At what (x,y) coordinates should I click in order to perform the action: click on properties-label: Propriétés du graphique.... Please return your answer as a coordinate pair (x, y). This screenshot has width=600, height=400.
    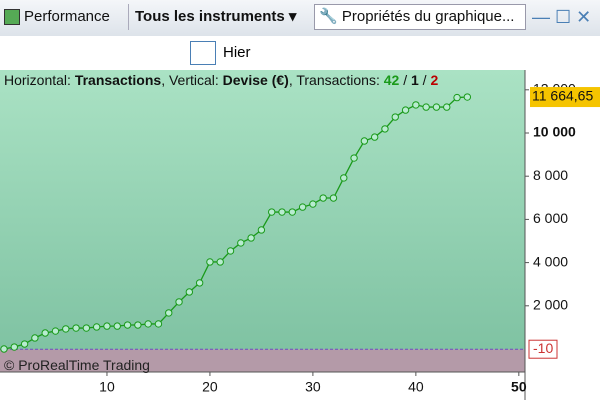
    Looking at the image, I should click on (428, 16).